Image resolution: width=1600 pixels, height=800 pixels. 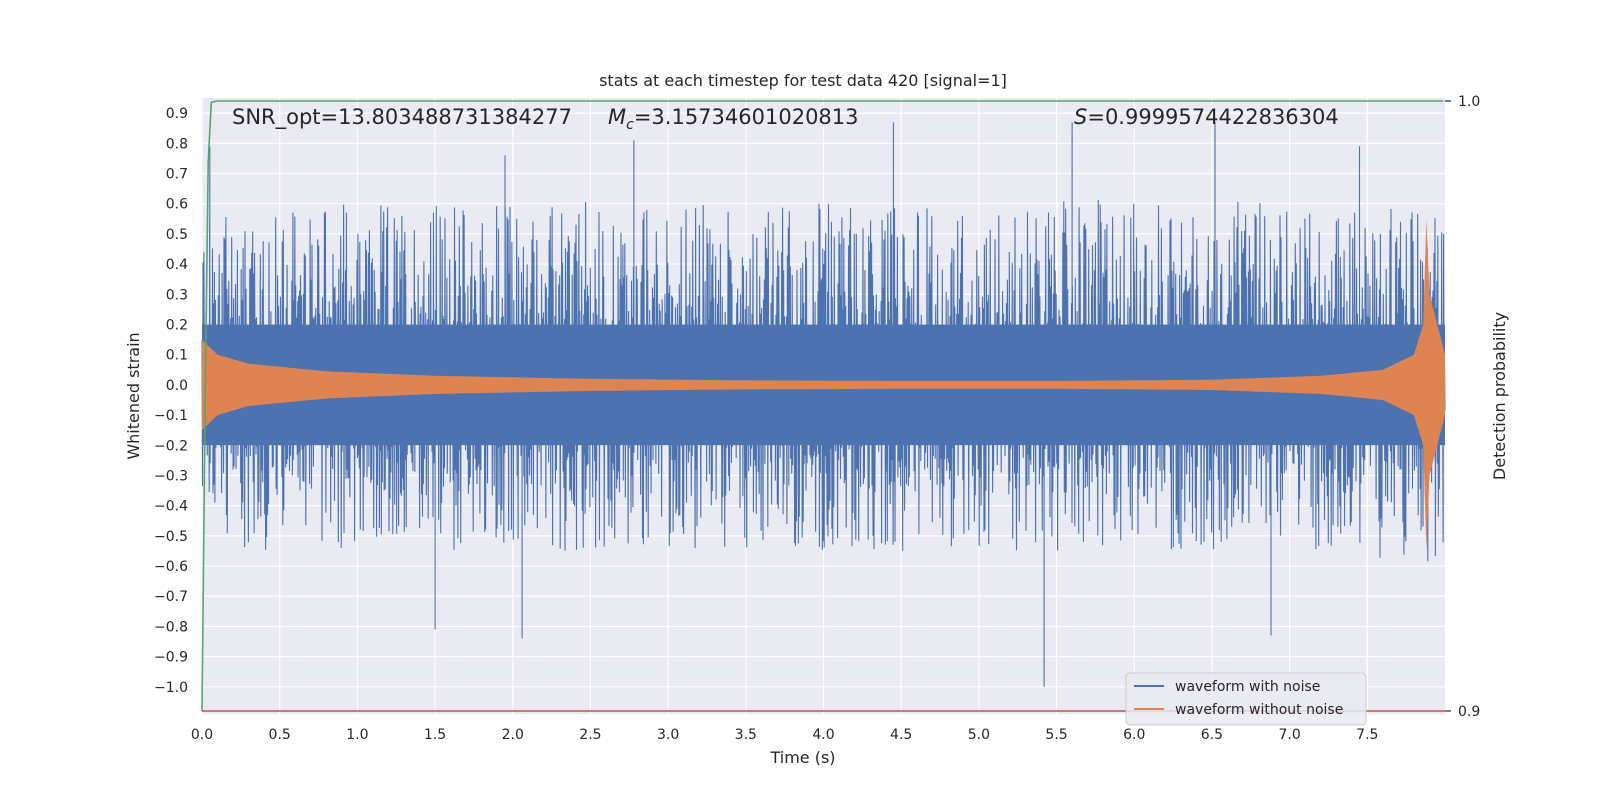 What do you see at coordinates (1469, 102) in the screenshot?
I see `y-right-tick-label: 1.0` at bounding box center [1469, 102].